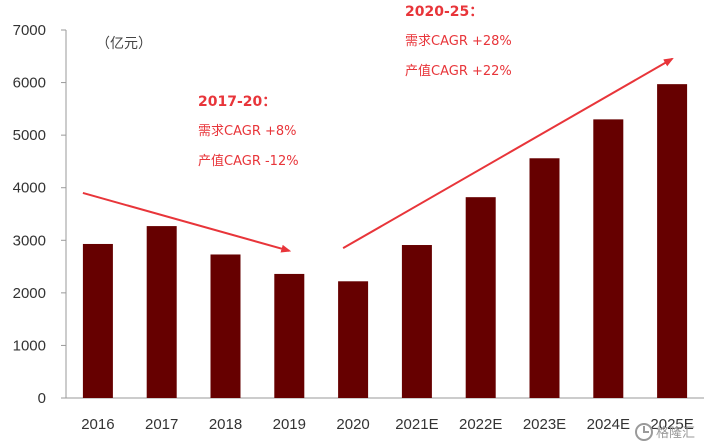 The height and width of the screenshot is (448, 713). Describe the element at coordinates (161, 424) in the screenshot. I see `x-tick-label: 2017` at that location.